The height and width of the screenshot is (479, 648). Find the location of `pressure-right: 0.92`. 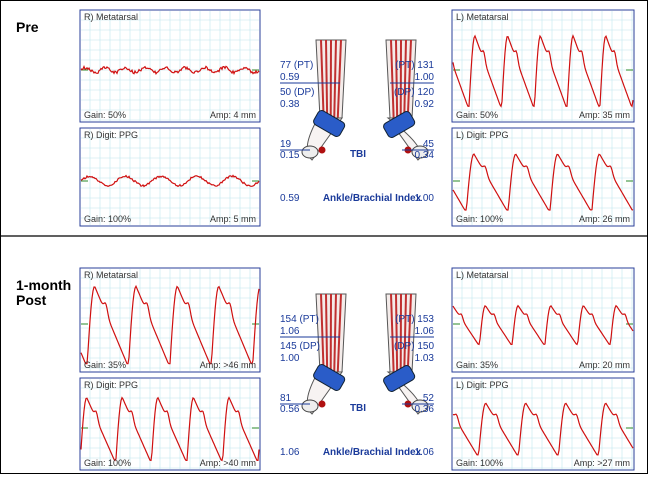

pressure-right: 0.92 is located at coordinates (425, 104).